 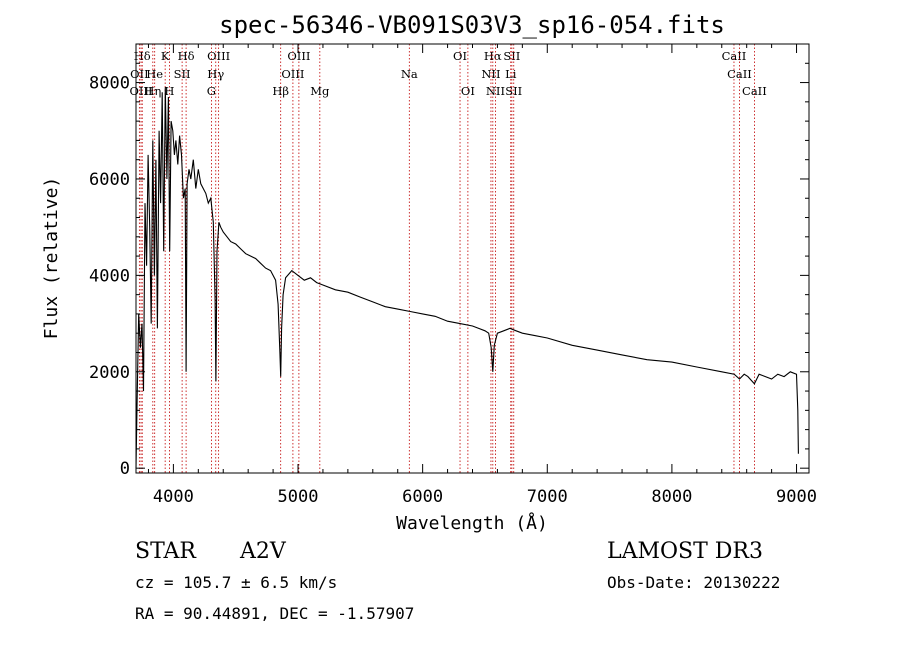 What do you see at coordinates (796, 497) in the screenshot?
I see `x-tick-label: 9000` at bounding box center [796, 497].